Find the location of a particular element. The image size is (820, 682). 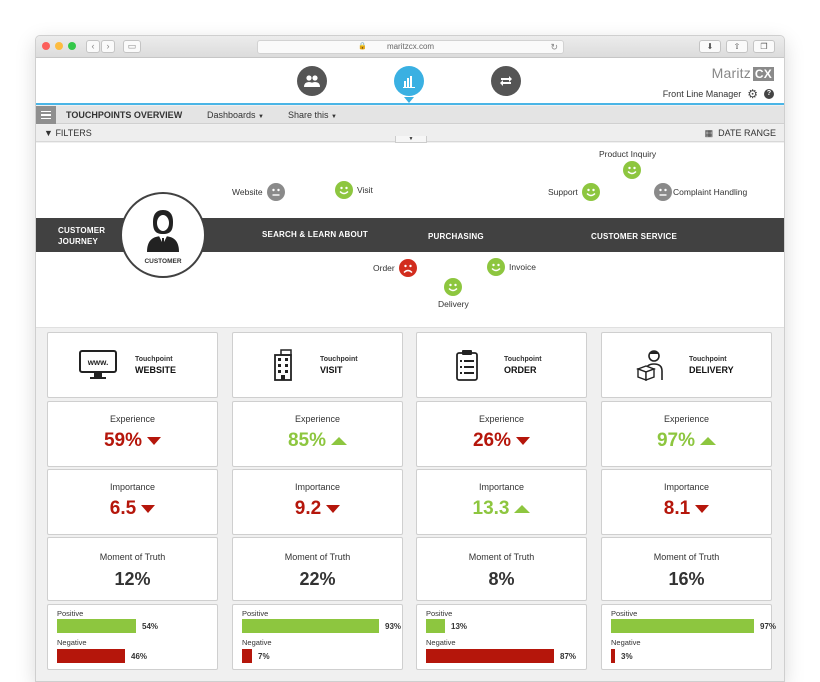

touchpoint-header-card: Touchpoint VISIT is located at coordinates (317, 365).